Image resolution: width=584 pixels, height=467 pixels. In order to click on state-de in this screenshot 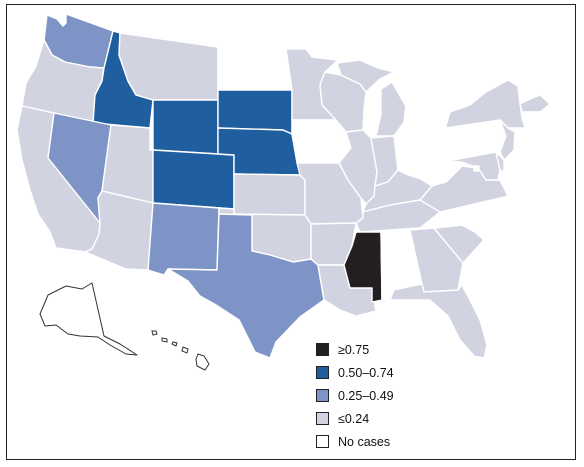, I will do `click(500, 162)`.